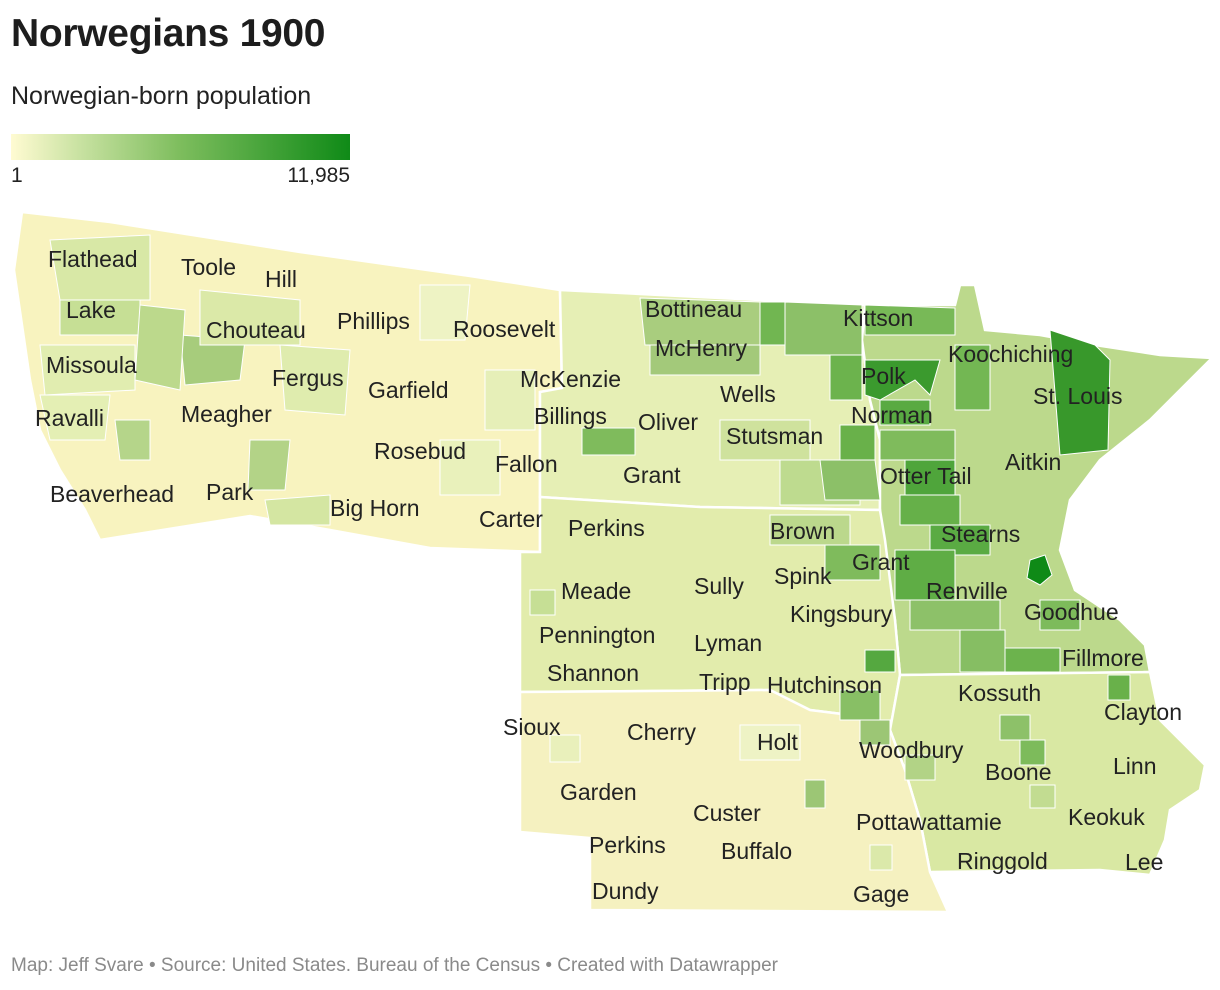 Image resolution: width=1220 pixels, height=990 pixels. What do you see at coordinates (1060, 615) in the screenshot?
I see `county-goodhue` at bounding box center [1060, 615].